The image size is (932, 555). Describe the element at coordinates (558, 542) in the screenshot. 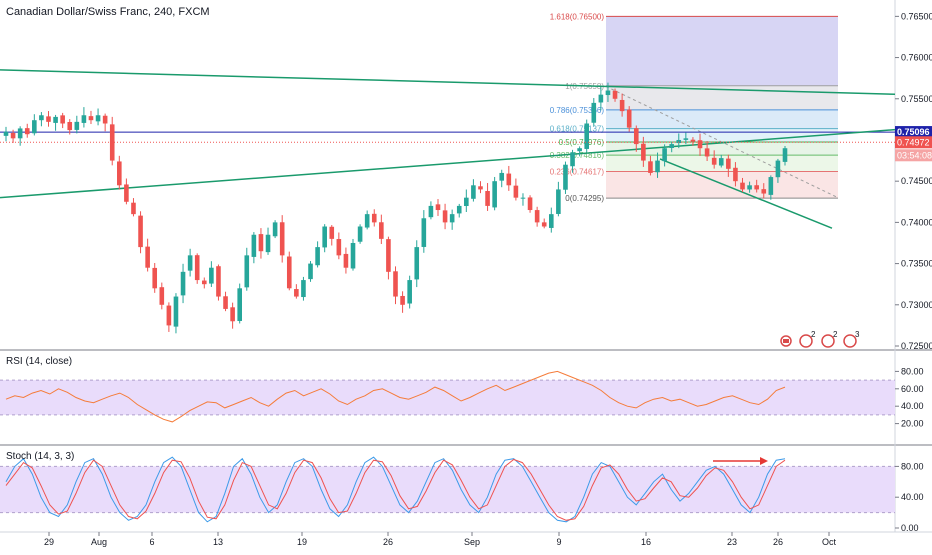

I see `time-tick-label: 9` at that location.